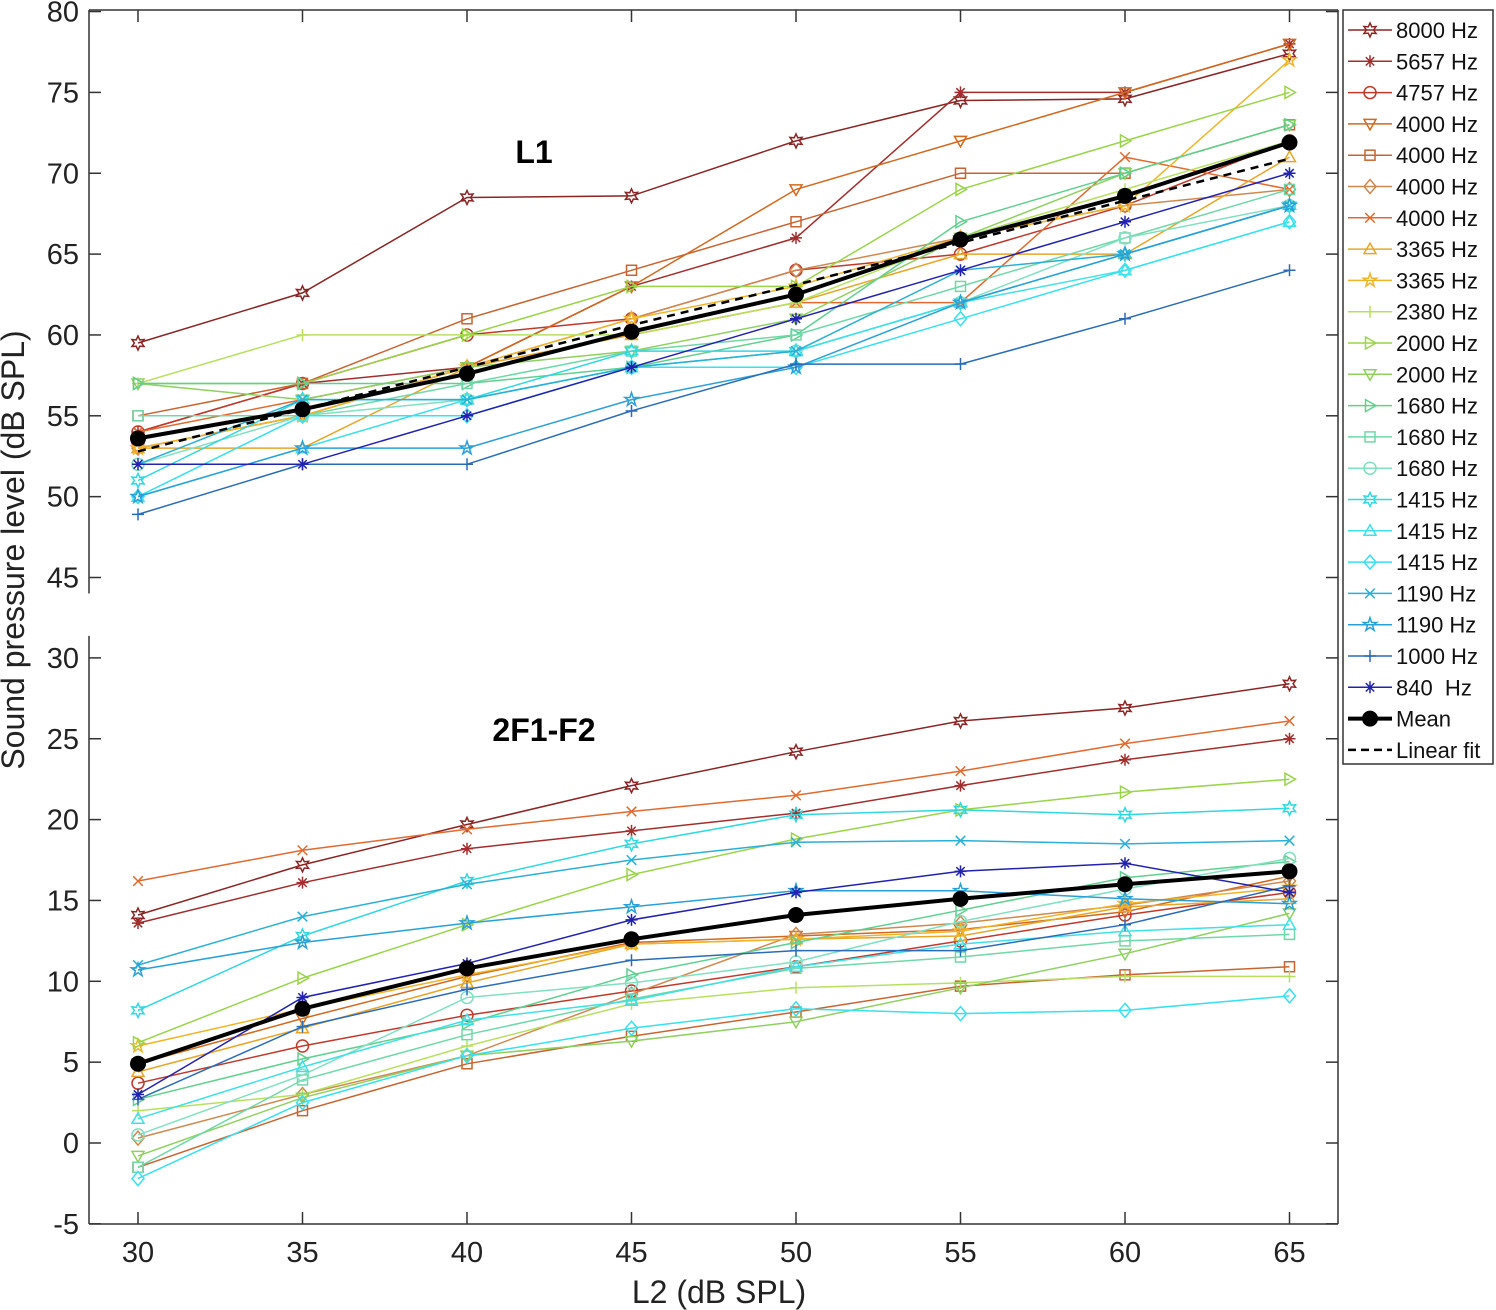 The image size is (1496, 1310). I want to click on y-tick-label: 0, so click(71, 1144).